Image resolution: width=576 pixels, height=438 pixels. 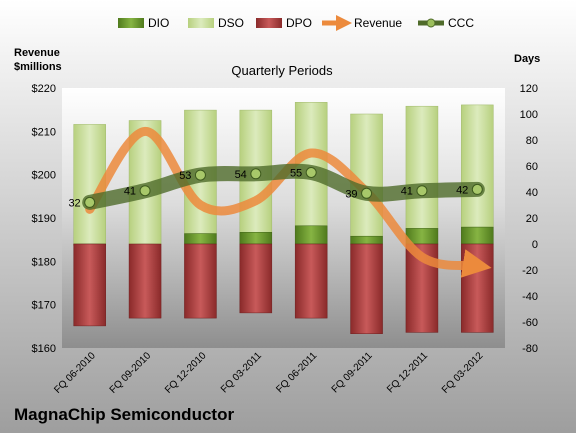 What do you see at coordinates (37, 53) in the screenshot?
I see `left-axis-title-line1: Revenue` at bounding box center [37, 53].